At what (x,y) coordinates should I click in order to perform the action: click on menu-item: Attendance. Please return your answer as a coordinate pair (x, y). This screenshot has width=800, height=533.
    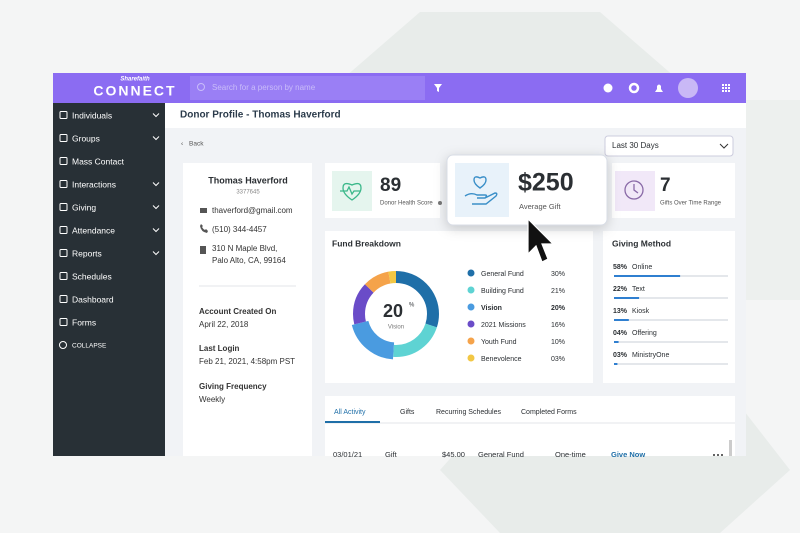
    Looking at the image, I should click on (93, 230).